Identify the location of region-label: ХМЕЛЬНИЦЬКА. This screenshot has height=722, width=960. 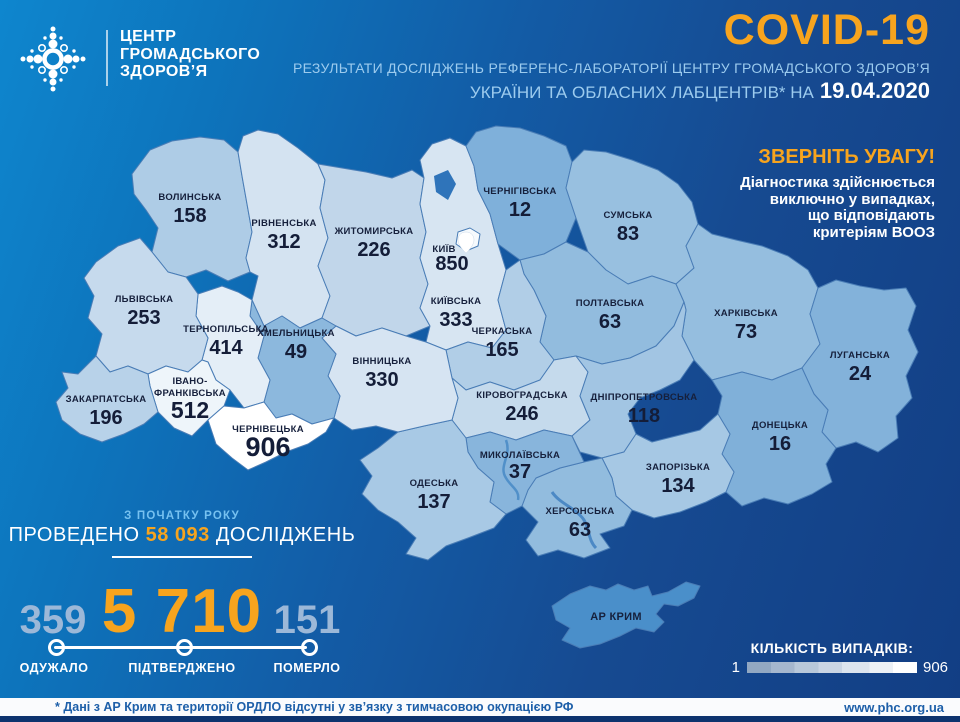
(296, 333).